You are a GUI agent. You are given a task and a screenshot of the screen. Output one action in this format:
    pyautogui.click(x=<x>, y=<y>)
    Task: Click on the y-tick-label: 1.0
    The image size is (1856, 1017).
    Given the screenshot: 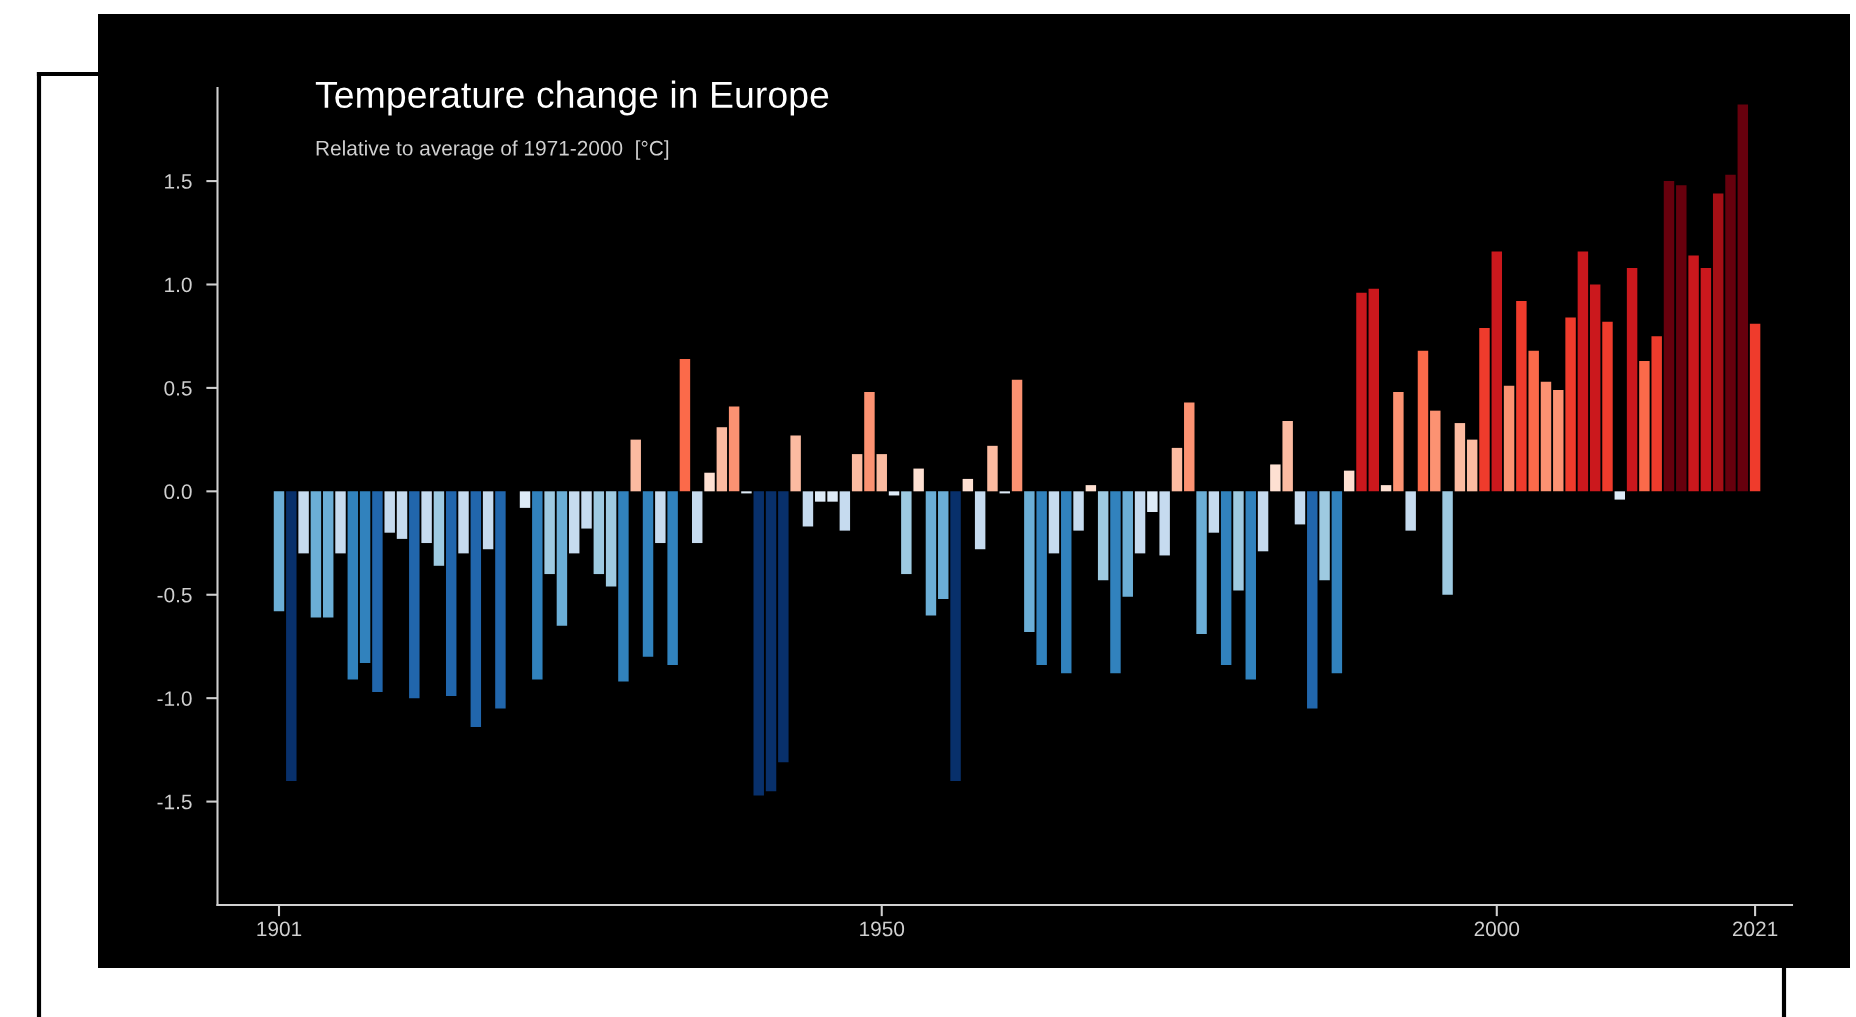 What is the action you would take?
    pyautogui.click(x=178, y=285)
    